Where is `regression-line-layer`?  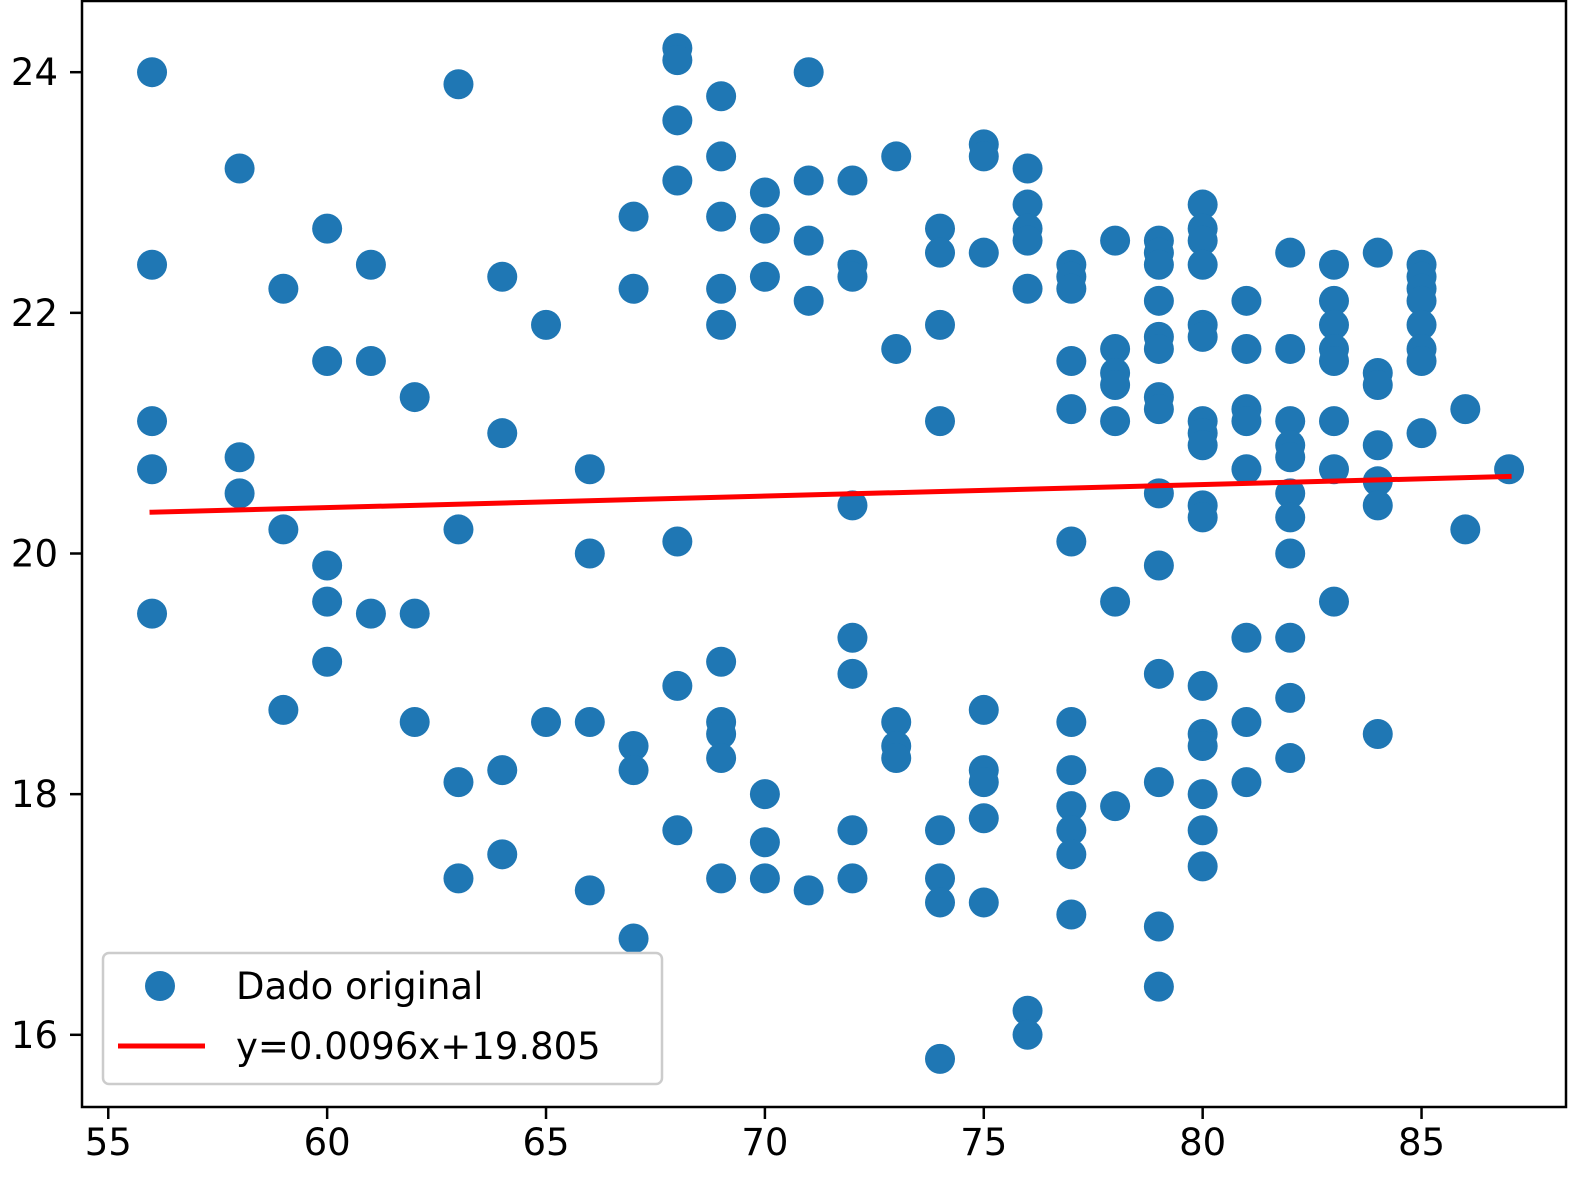
regression-line-layer is located at coordinates (830, 494).